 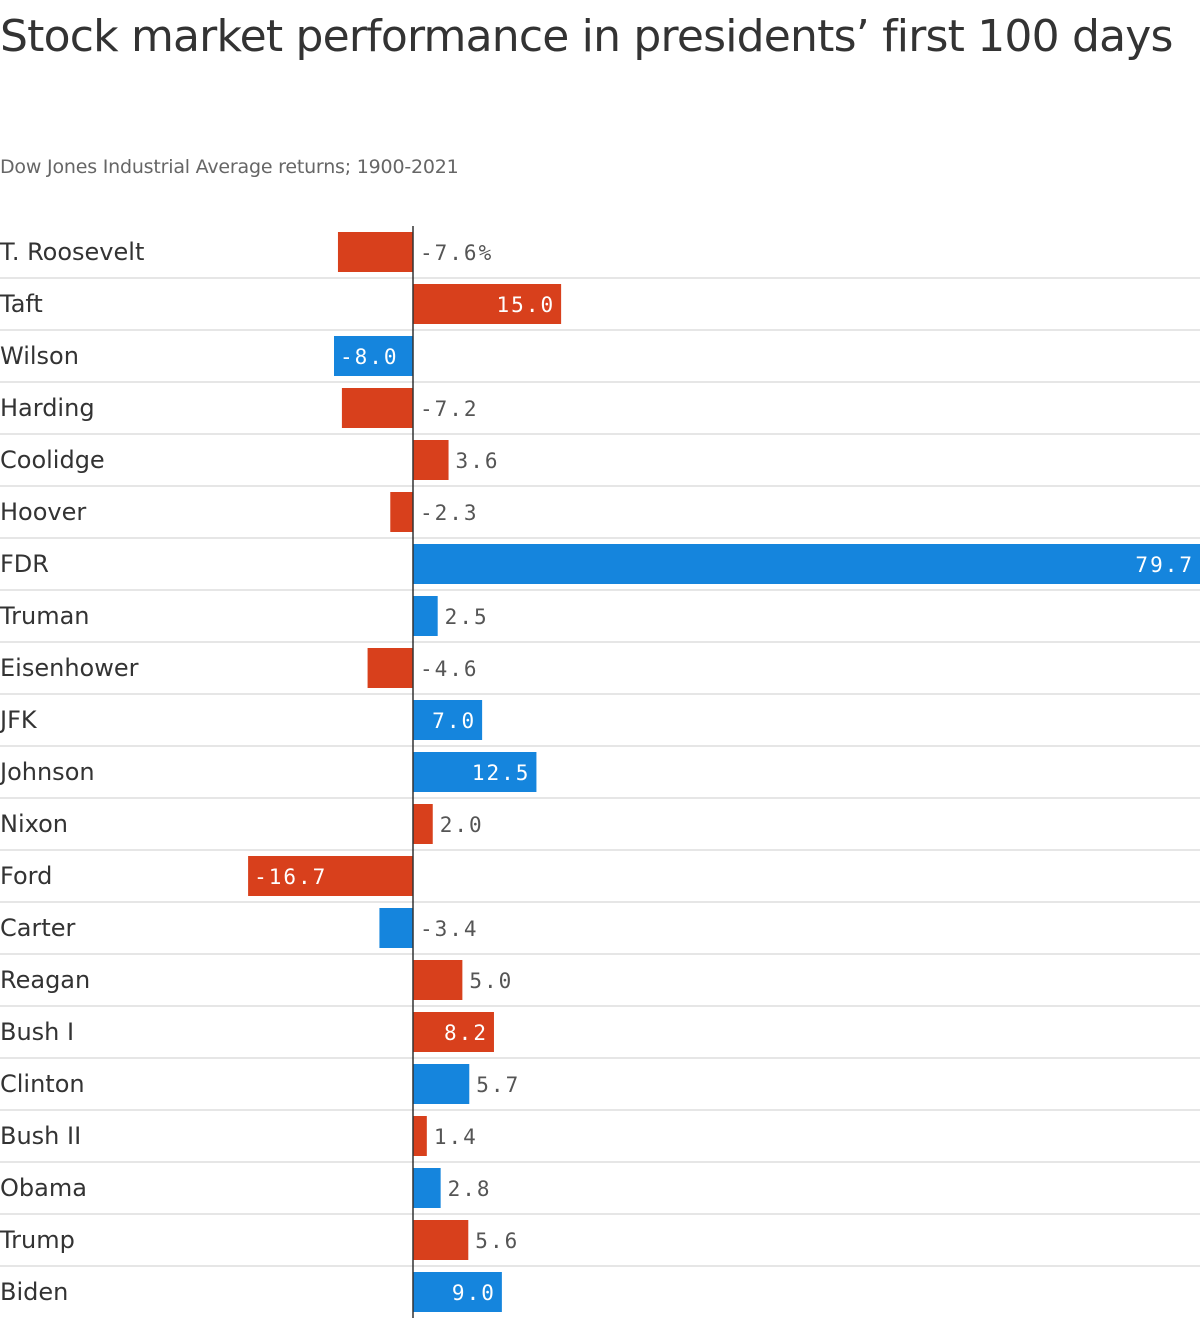 What do you see at coordinates (456, 1137) in the screenshot?
I see `value-label: 1.4` at bounding box center [456, 1137].